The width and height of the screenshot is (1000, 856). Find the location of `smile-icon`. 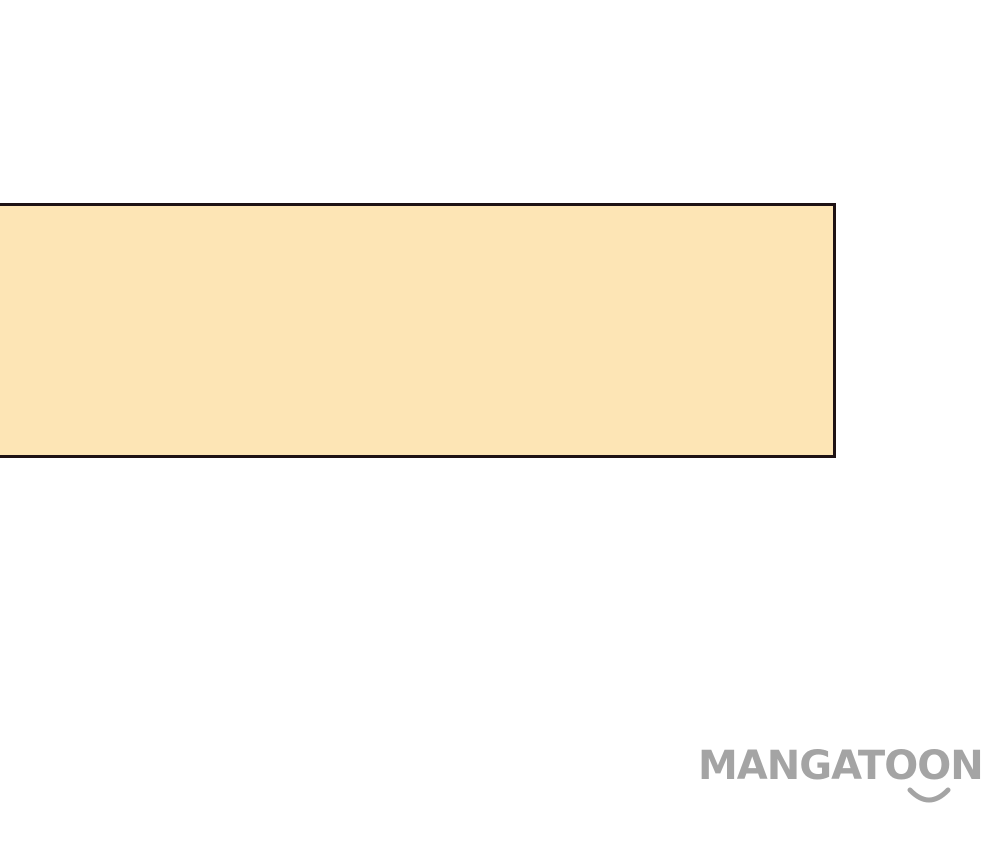

smile-icon is located at coordinates (929, 795).